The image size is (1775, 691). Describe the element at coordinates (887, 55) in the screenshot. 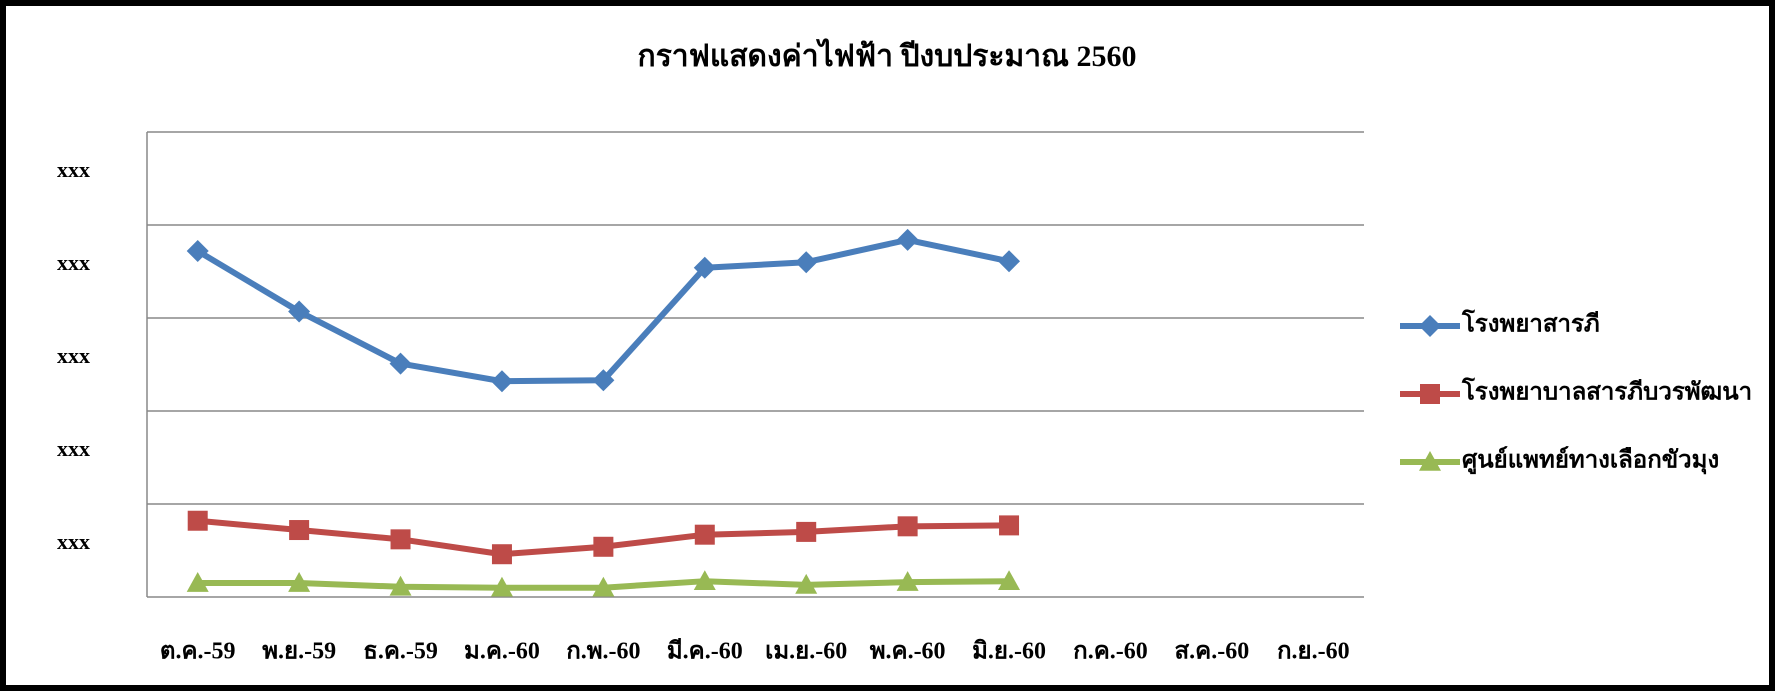

I see `chart-title: กราฟแสดงค่าไฟฟ้า ปีงบประมาณ 2560` at that location.